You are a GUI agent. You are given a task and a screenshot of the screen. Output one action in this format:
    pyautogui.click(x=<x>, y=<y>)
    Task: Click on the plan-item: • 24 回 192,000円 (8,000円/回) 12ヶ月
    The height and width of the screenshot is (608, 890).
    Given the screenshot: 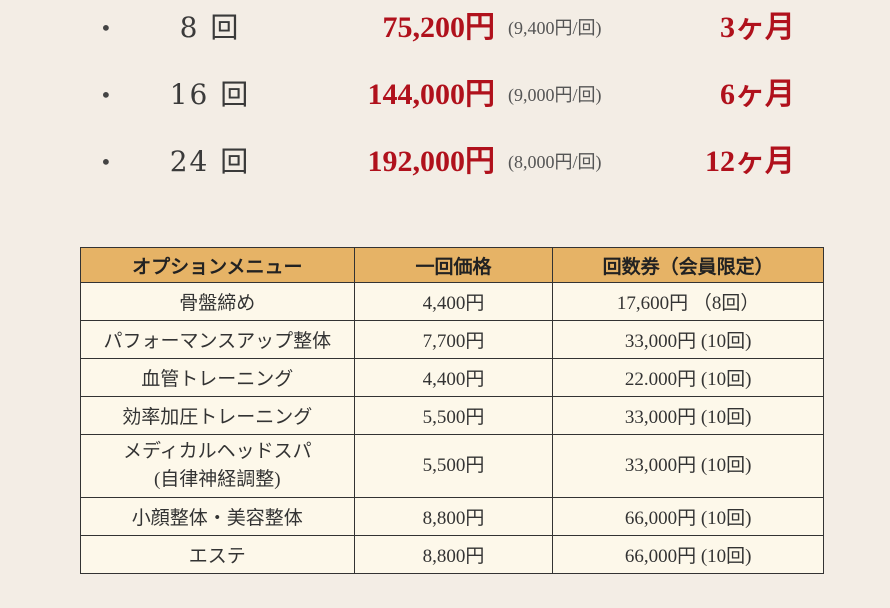 What is the action you would take?
    pyautogui.click(x=445, y=162)
    